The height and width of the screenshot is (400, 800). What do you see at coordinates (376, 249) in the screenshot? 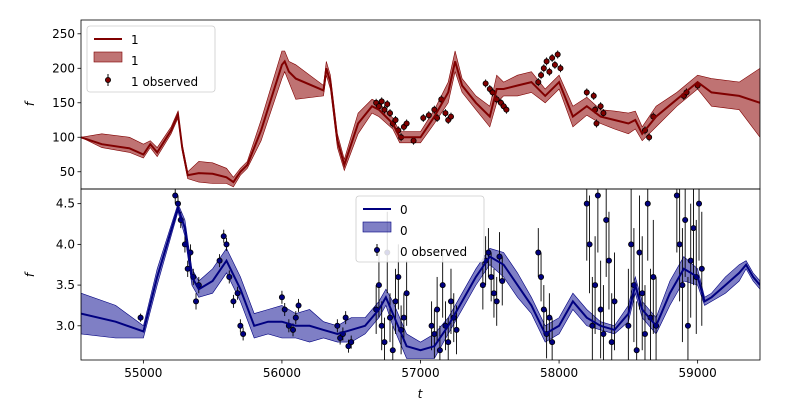
I see `bottom-legend-marker-swatch` at bounding box center [376, 249].